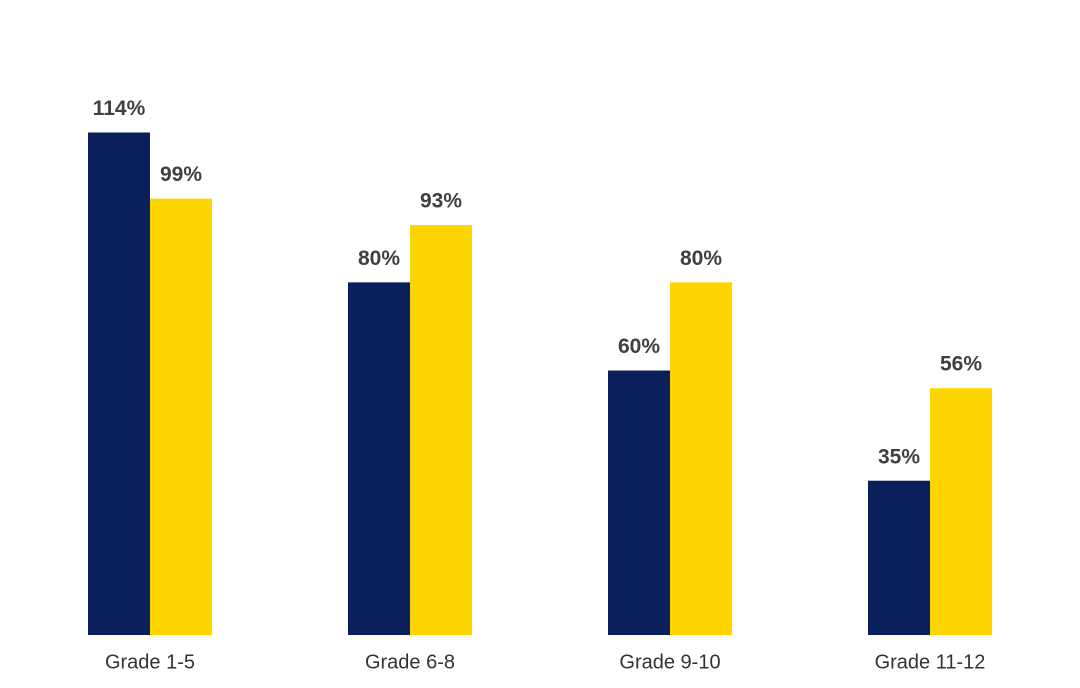 This screenshot has height=688, width=1080. Describe the element at coordinates (961, 364) in the screenshot. I see `data-label: 56%` at that location.